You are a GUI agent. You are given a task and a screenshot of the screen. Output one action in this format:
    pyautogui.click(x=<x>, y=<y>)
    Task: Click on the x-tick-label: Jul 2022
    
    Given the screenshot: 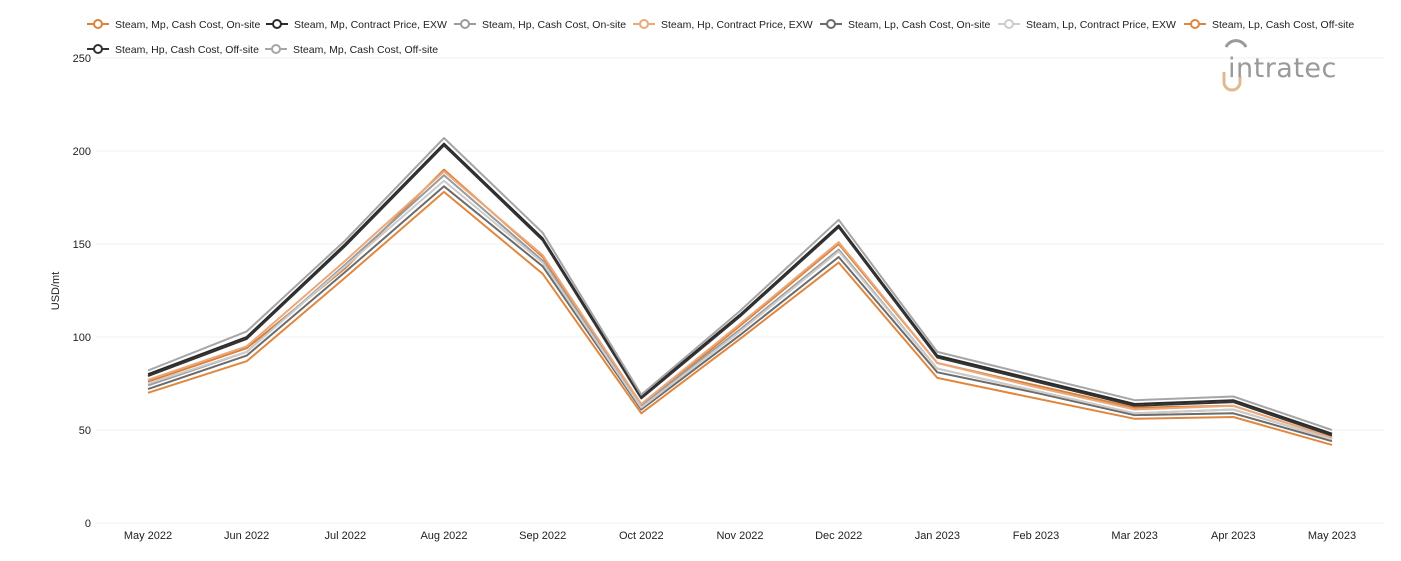 What is the action you would take?
    pyautogui.click(x=346, y=536)
    